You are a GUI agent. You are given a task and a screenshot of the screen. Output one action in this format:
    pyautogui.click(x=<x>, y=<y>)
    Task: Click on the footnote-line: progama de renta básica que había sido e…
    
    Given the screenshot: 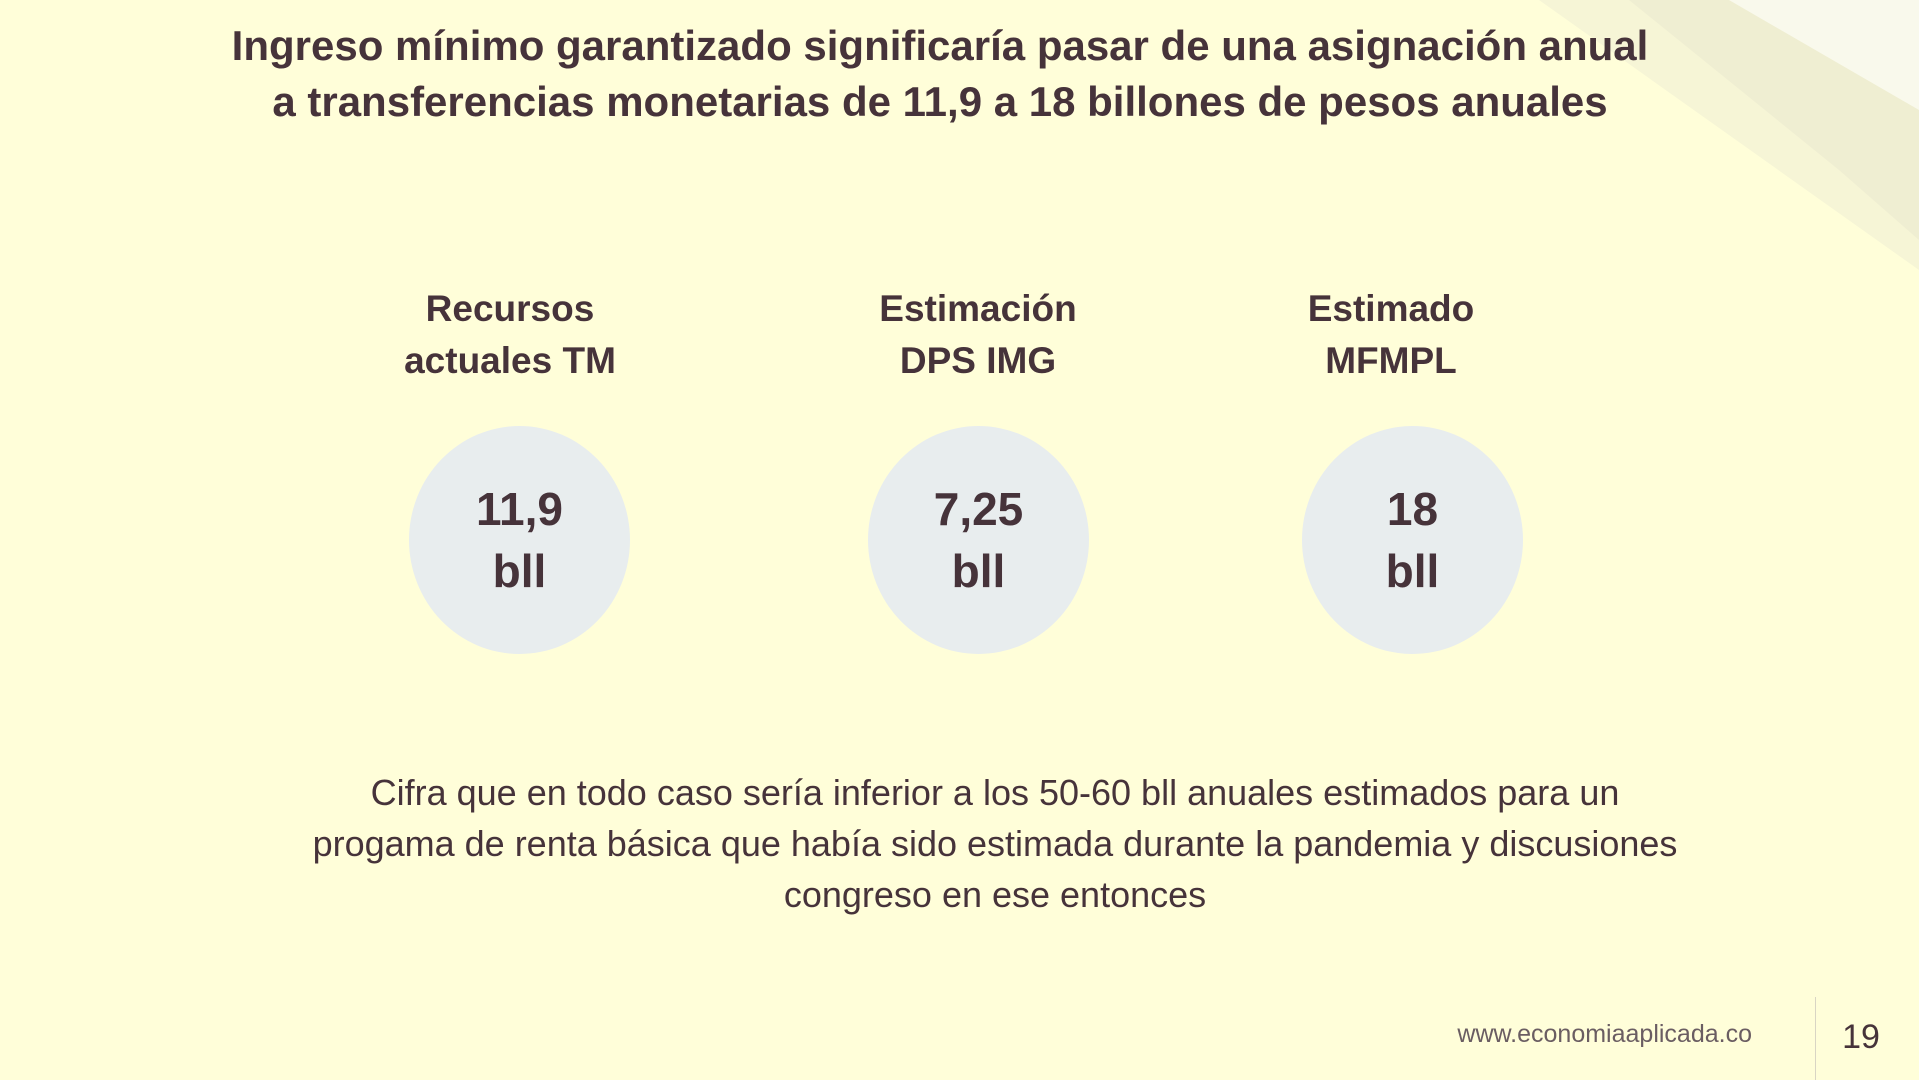 What is the action you would take?
    pyautogui.click(x=995, y=843)
    